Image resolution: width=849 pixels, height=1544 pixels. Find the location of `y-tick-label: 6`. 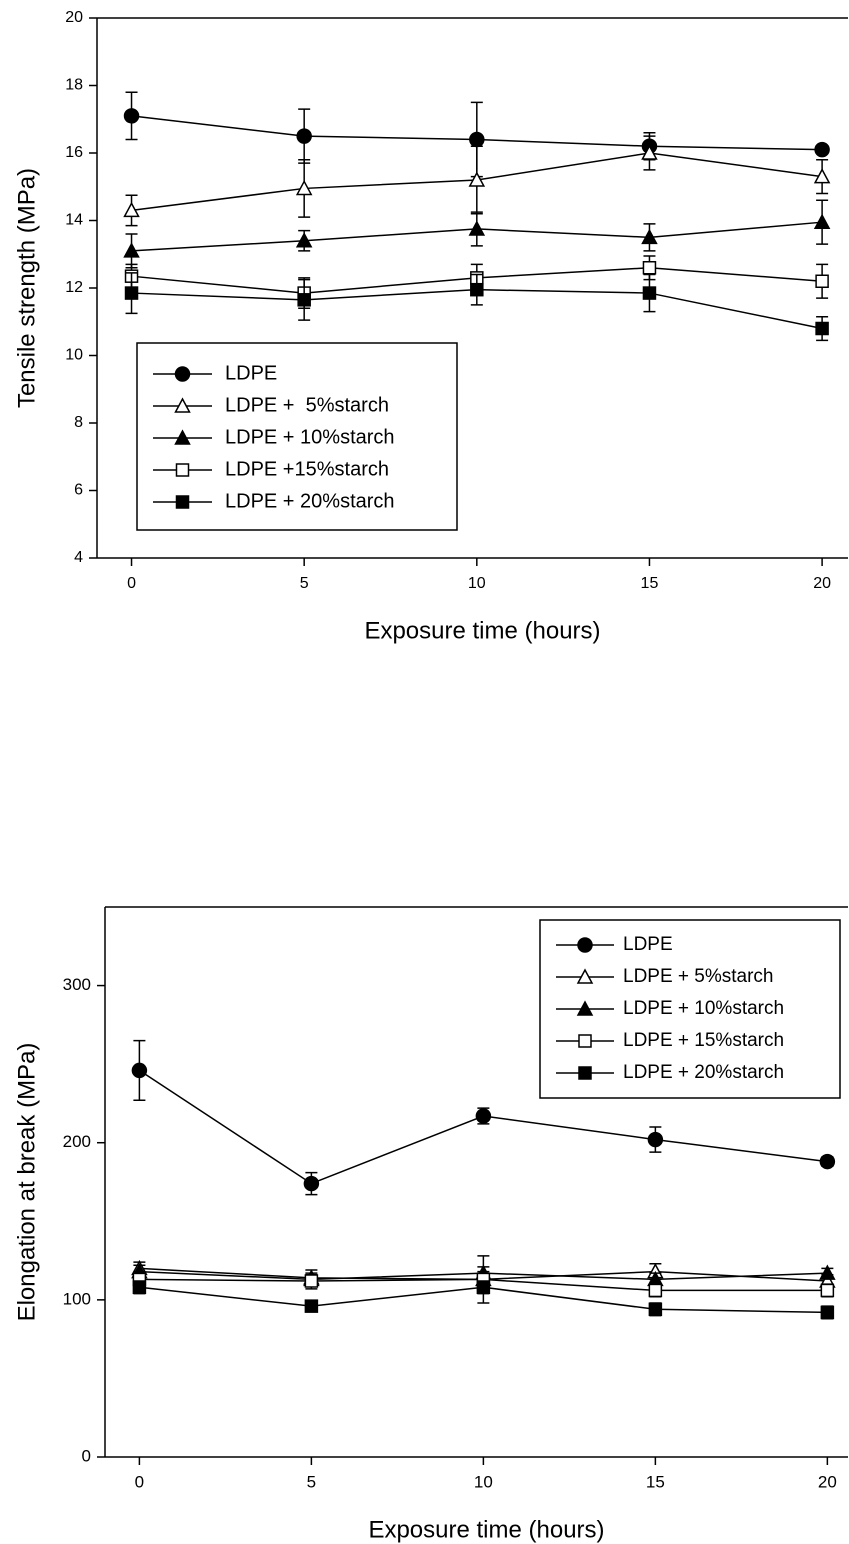

y-tick-label: 6 is located at coordinates (78, 490).